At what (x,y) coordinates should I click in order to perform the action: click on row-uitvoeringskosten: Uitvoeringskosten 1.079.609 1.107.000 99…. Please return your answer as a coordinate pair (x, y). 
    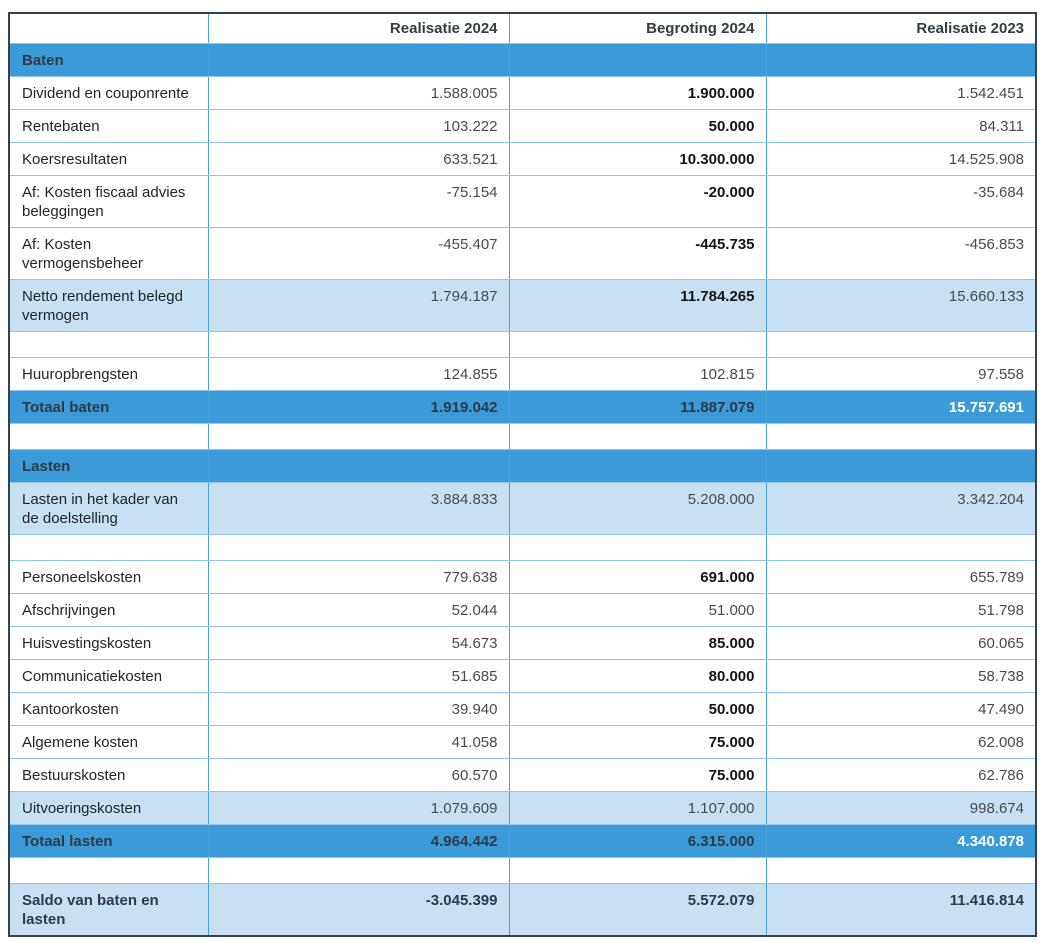
    Looking at the image, I should click on (522, 808).